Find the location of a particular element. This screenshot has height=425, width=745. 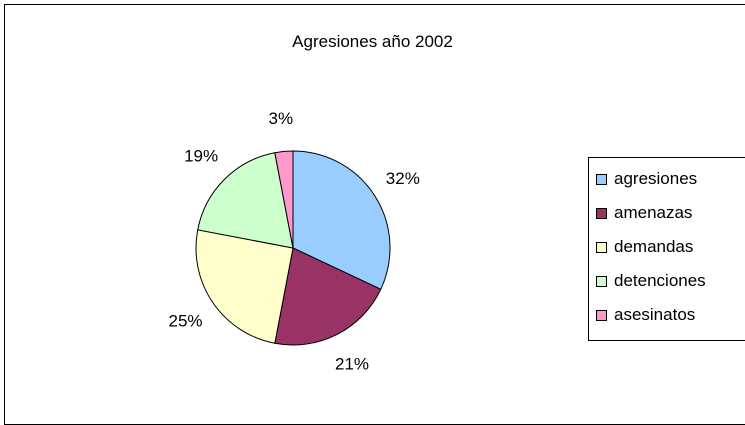

legend-label: amenazas is located at coordinates (653, 212).